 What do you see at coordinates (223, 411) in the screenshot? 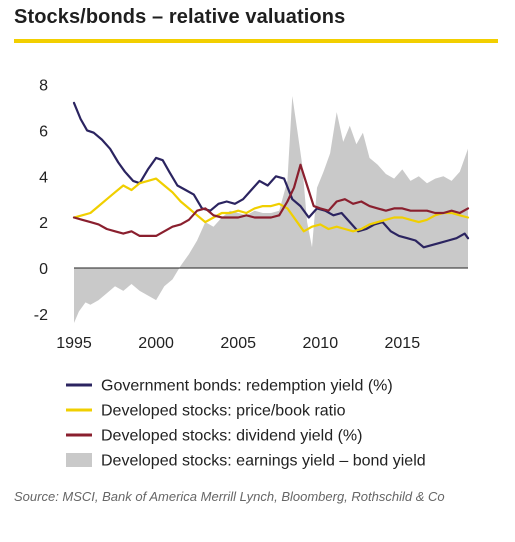
I see `legend-label-developed-stocks-price-book-ratio: Developed stocks: price/book ratio` at bounding box center [223, 411].